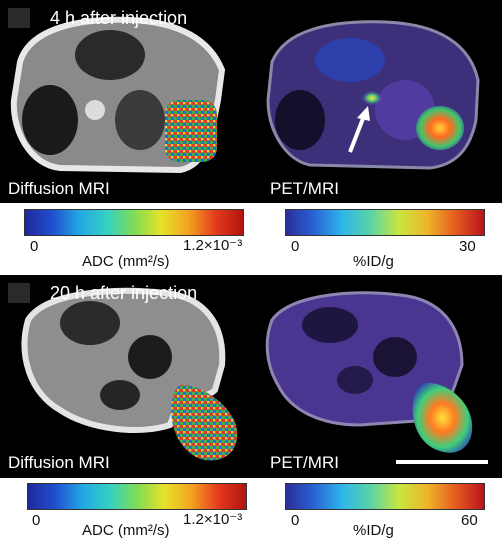  Describe the element at coordinates (373, 261) in the screenshot. I see `top-pet-unit: %ID/g` at that location.